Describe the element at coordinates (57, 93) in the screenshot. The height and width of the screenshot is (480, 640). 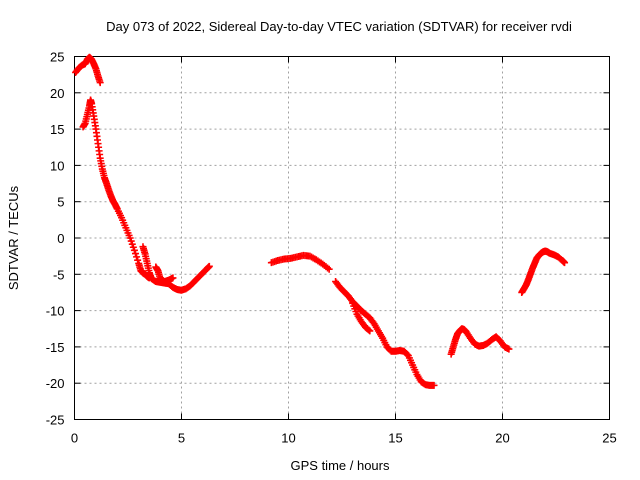
I see `y-tick-label: 20` at that location.